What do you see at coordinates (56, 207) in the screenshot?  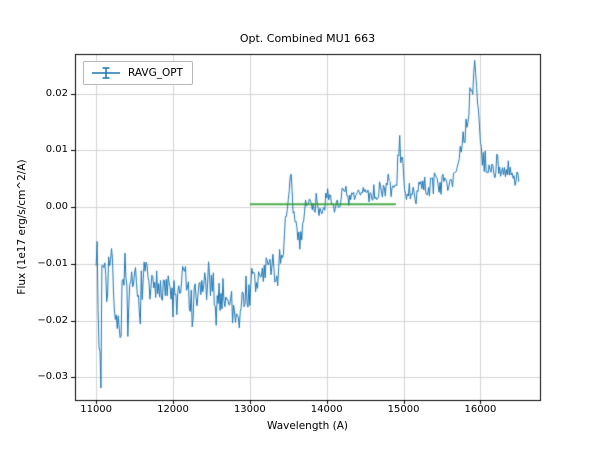 I see `y-tick-label: 0.00` at bounding box center [56, 207].